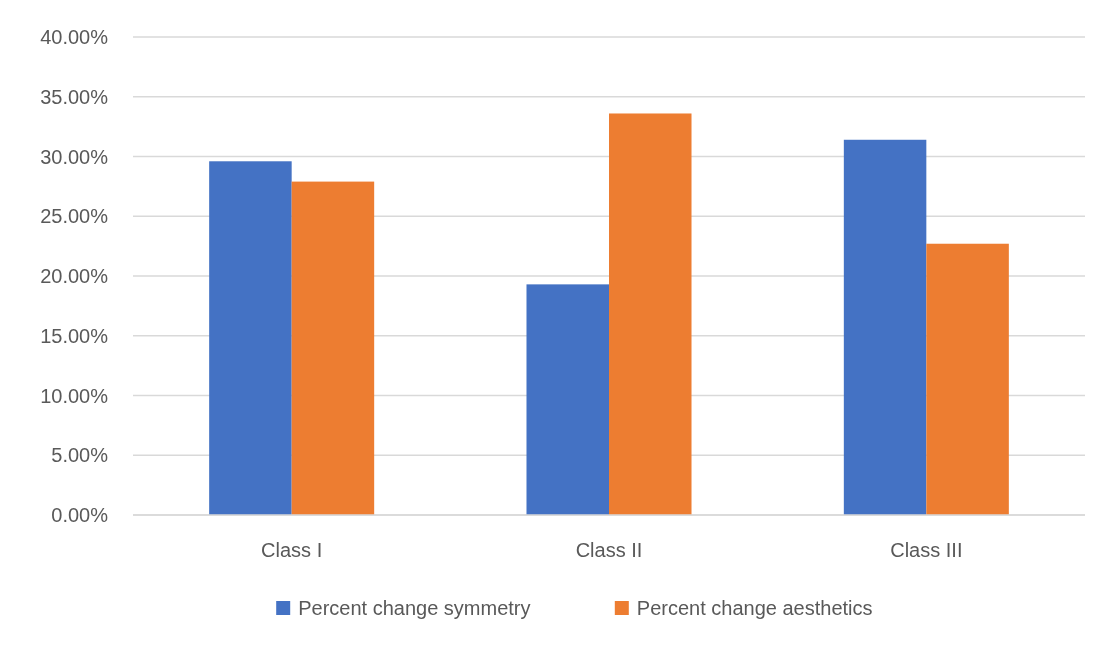 The image size is (1107, 657). I want to click on y-tick-label: 30.00%, so click(74, 156).